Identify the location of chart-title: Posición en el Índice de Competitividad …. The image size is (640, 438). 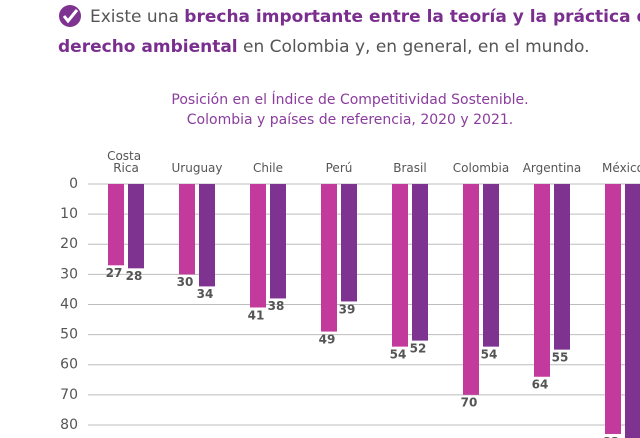
(349, 99).